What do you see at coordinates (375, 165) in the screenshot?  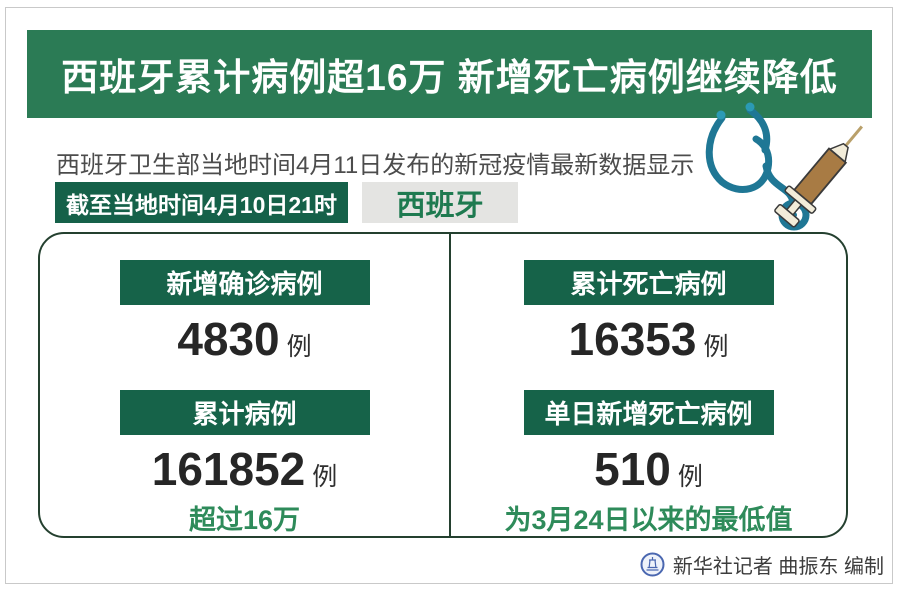 I see `subtitle-text: 西班牙卫生部当地时间4月11日发布的新冠疫情最新数据显示` at bounding box center [375, 165].